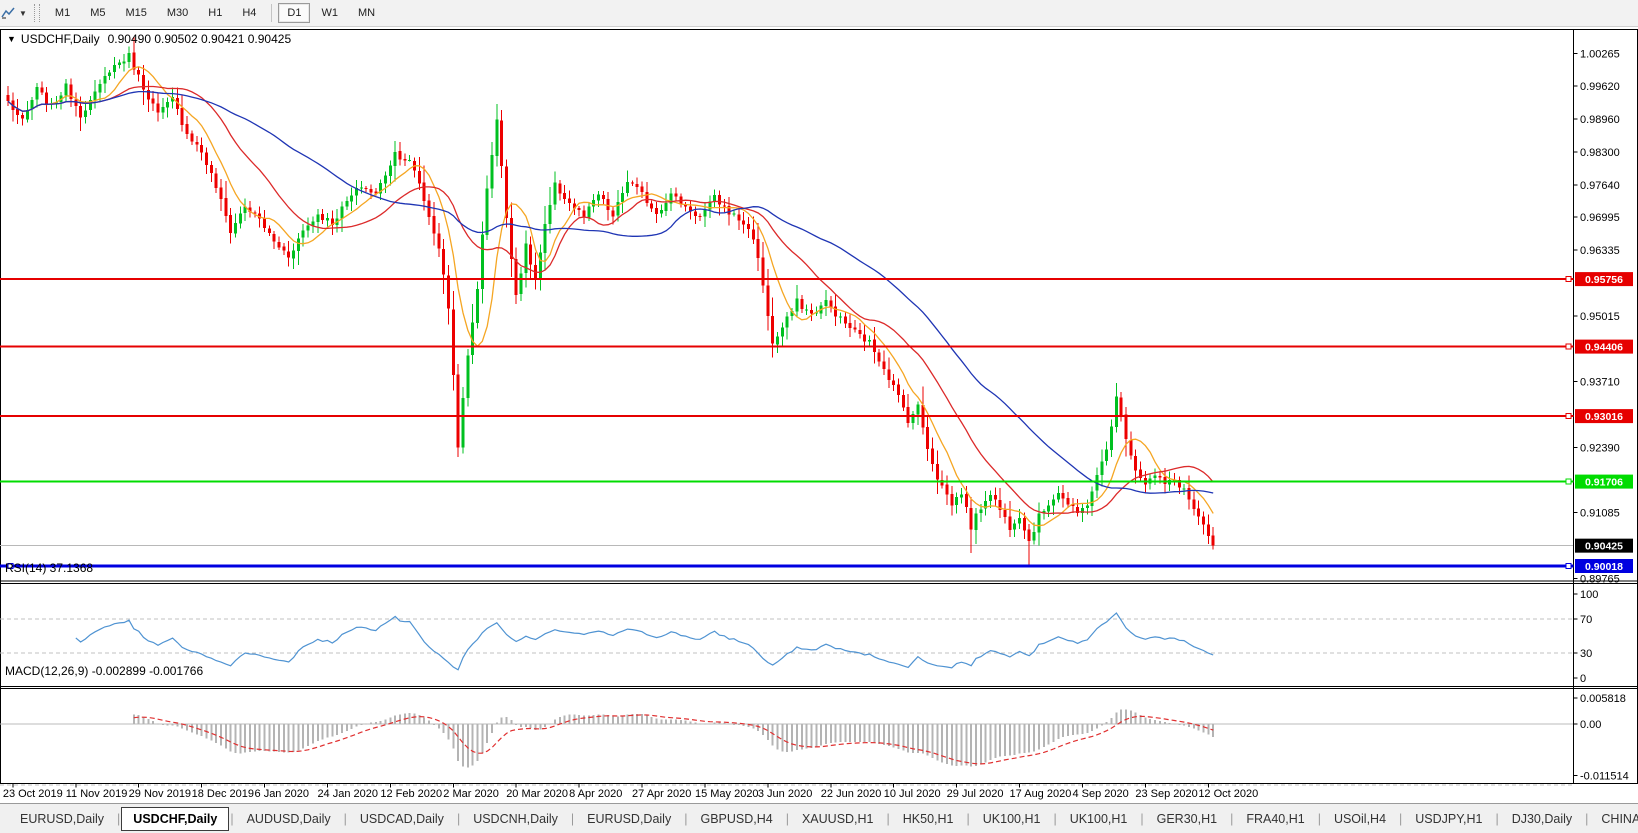 The width and height of the screenshot is (1638, 833). I want to click on timeframe-button-D1: D1, so click(294, 13).